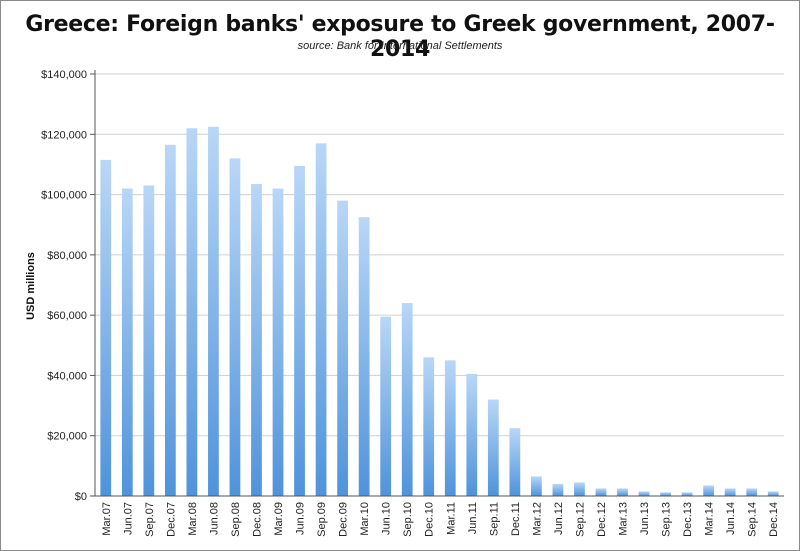  Describe the element at coordinates (364, 356) in the screenshot. I see `bar-Mar.10` at that location.